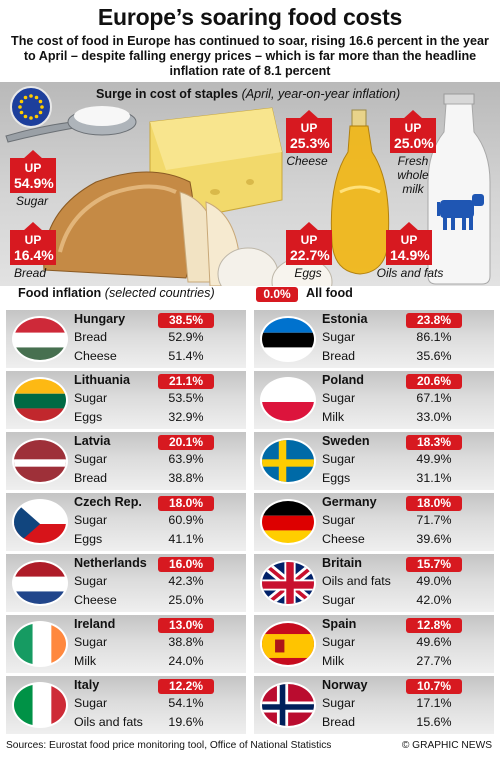 Image resolution: width=500 pixels, height=757 pixels. I want to click on item-value: 41.1%, so click(186, 539).